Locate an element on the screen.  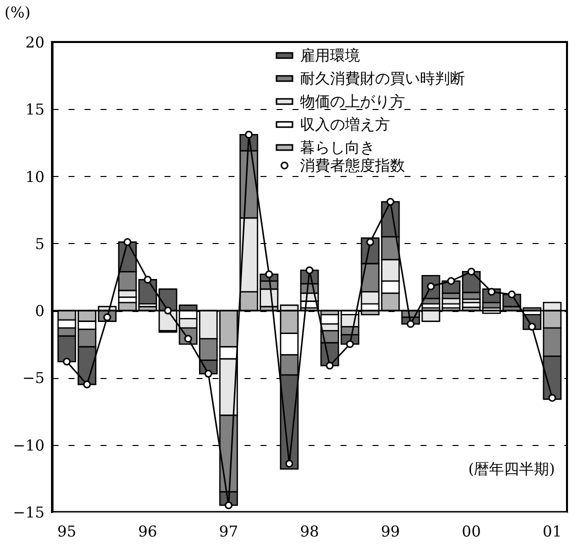
legend-label: 耐久消費財の買い時判断 is located at coordinates (382, 79).